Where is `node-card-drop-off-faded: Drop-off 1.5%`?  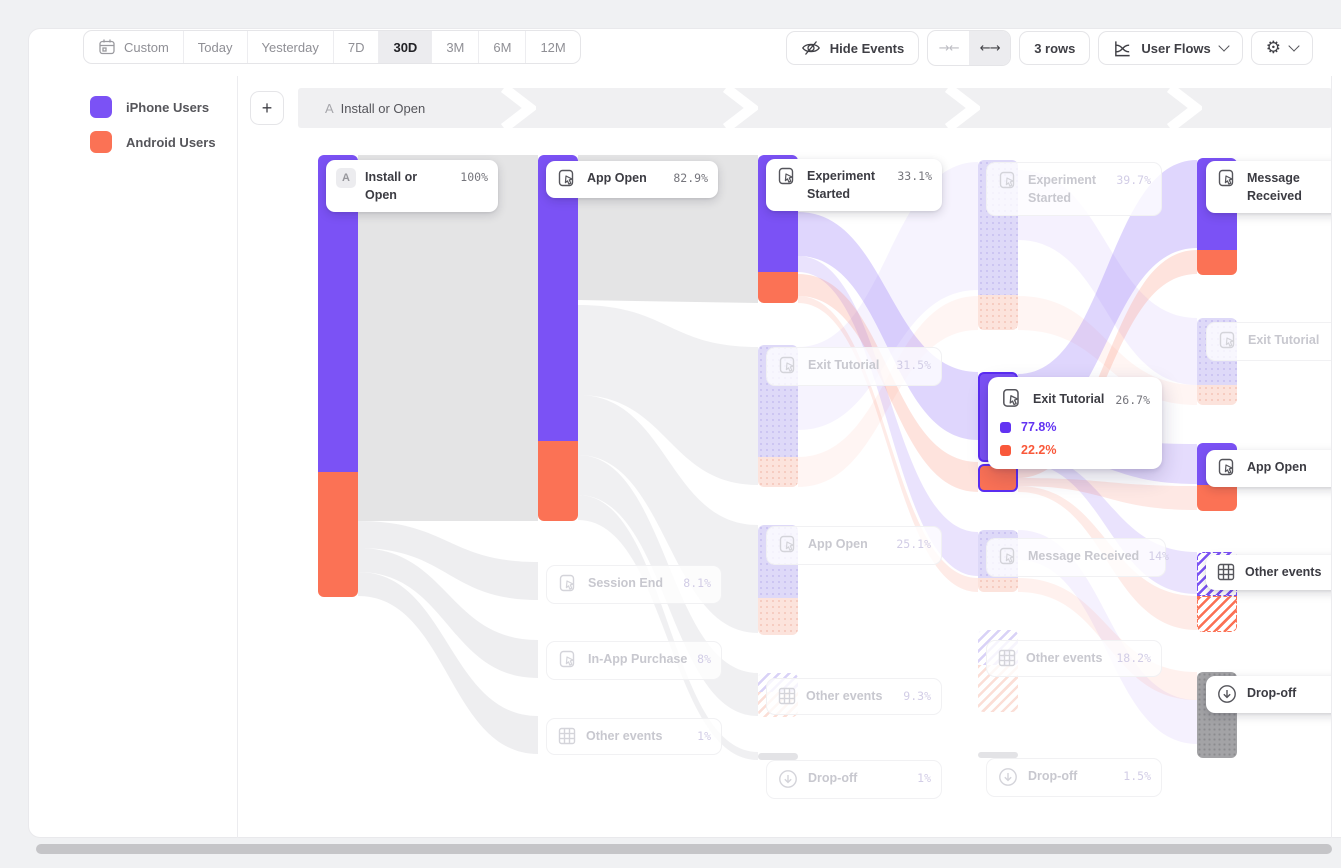
node-card-drop-off-faded: Drop-off 1.5% is located at coordinates (1074, 777).